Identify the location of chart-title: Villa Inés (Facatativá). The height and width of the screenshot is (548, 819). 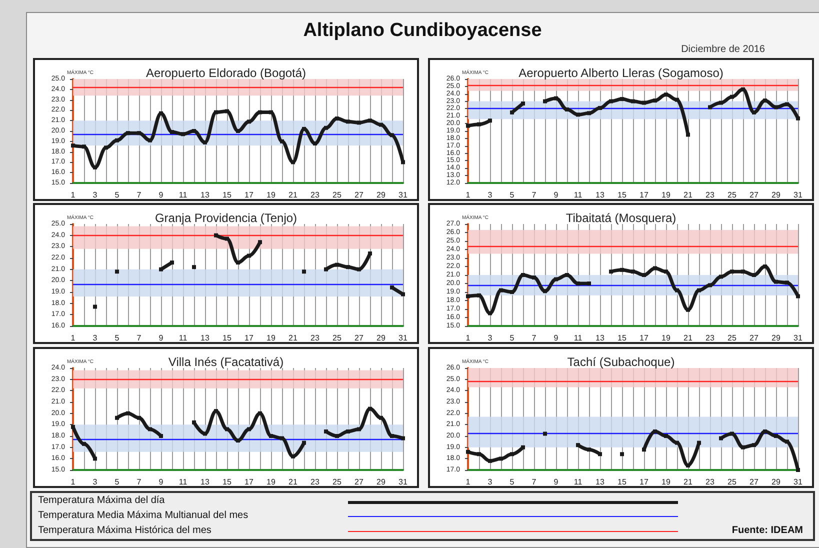
(226, 362).